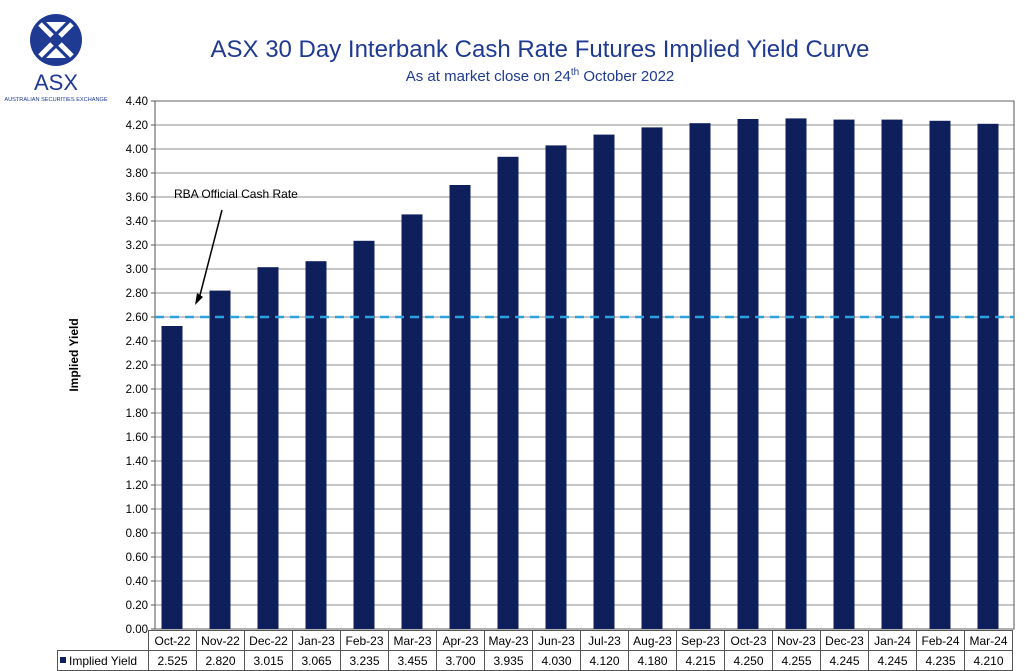 Image resolution: width=1025 pixels, height=671 pixels. What do you see at coordinates (137, 606) in the screenshot?
I see `y-tick-label: 0.20` at bounding box center [137, 606].